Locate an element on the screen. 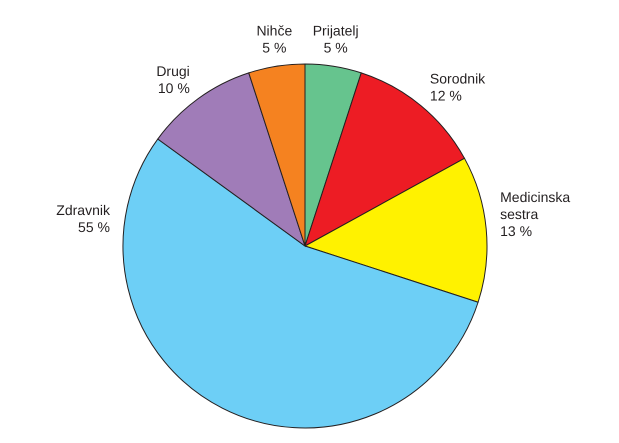 The height and width of the screenshot is (443, 619). data-label: 10 % is located at coordinates (174, 88).